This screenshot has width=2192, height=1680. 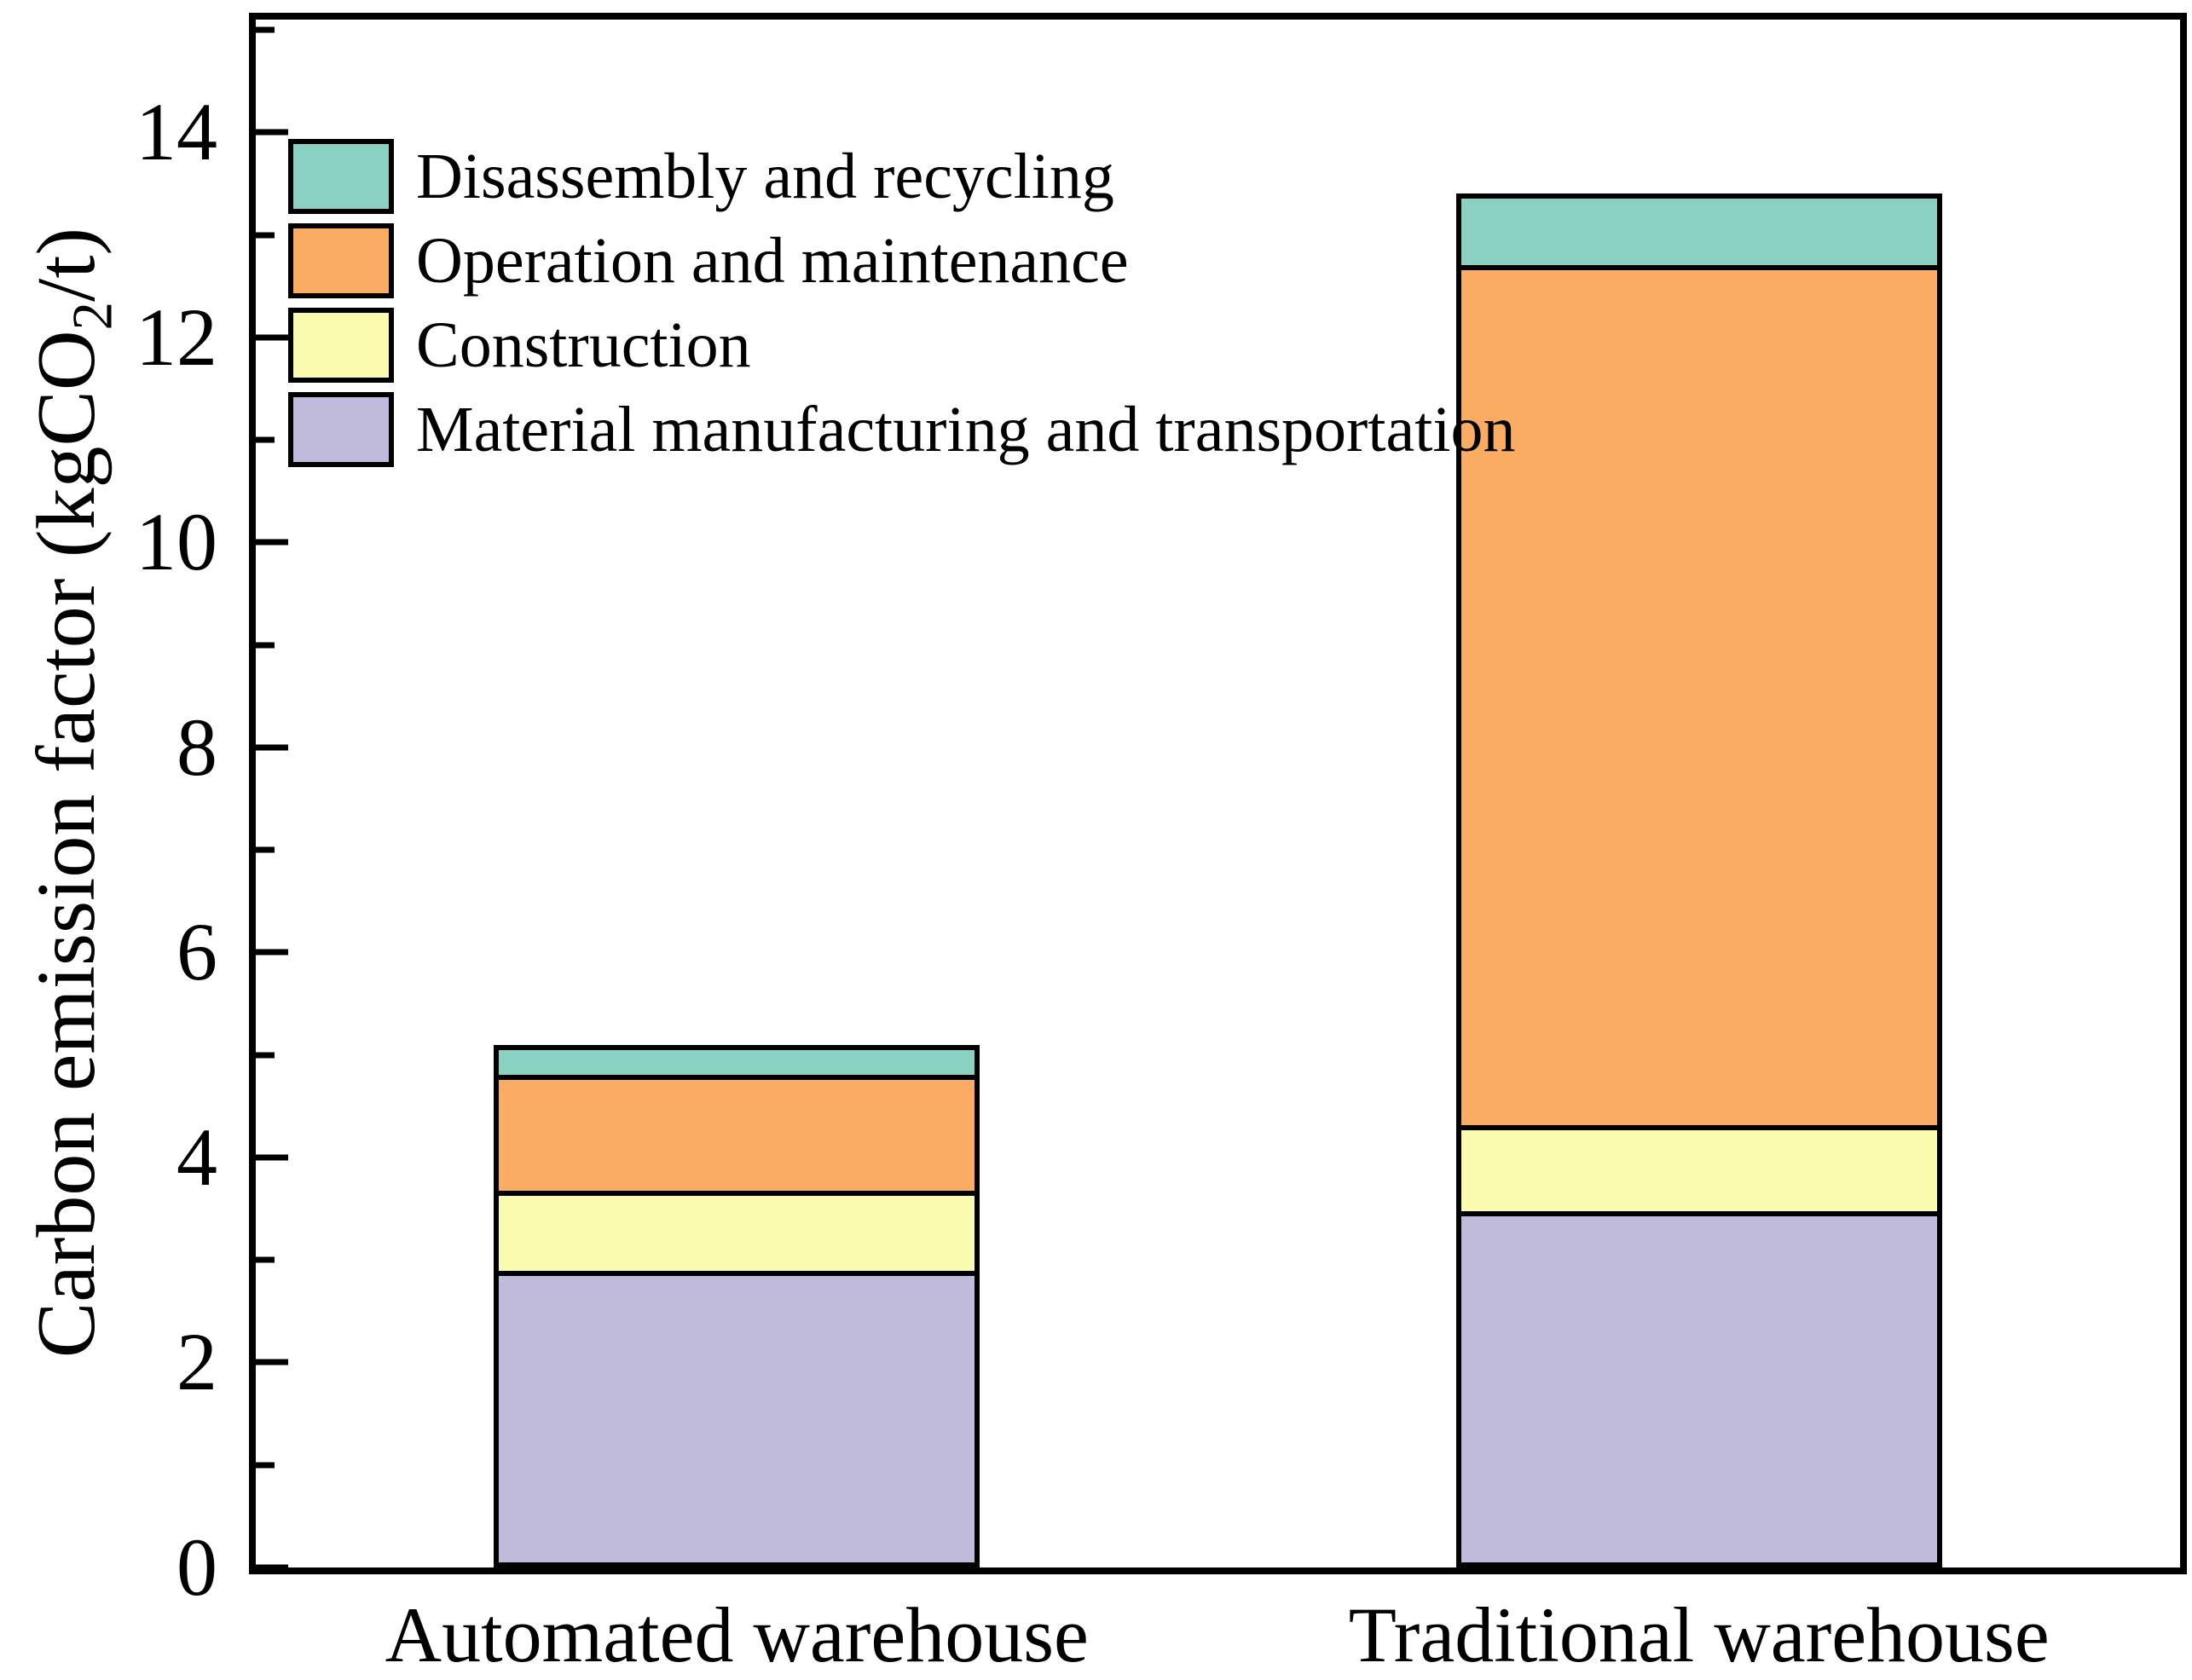 I want to click on y-tick-label: 6, so click(x=196, y=952).